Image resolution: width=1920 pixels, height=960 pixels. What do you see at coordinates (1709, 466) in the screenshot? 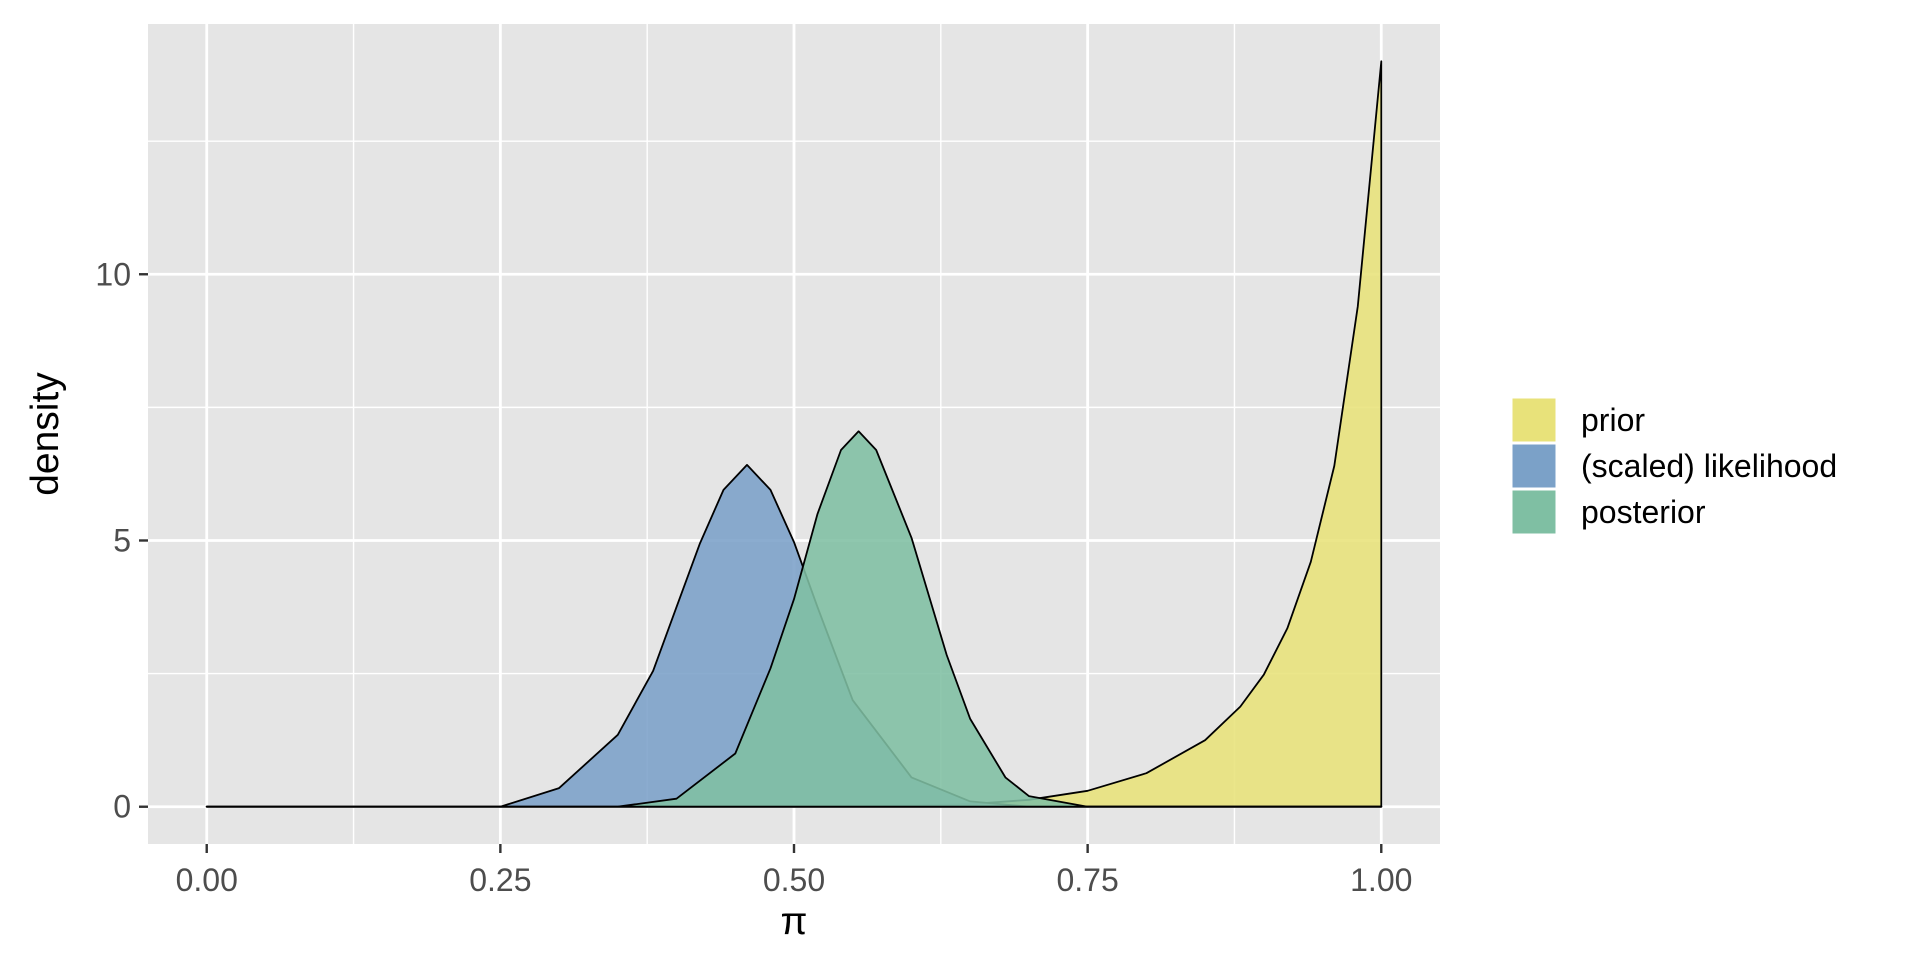
I see `legend-label-1: (scaled) likelihood` at bounding box center [1709, 466].